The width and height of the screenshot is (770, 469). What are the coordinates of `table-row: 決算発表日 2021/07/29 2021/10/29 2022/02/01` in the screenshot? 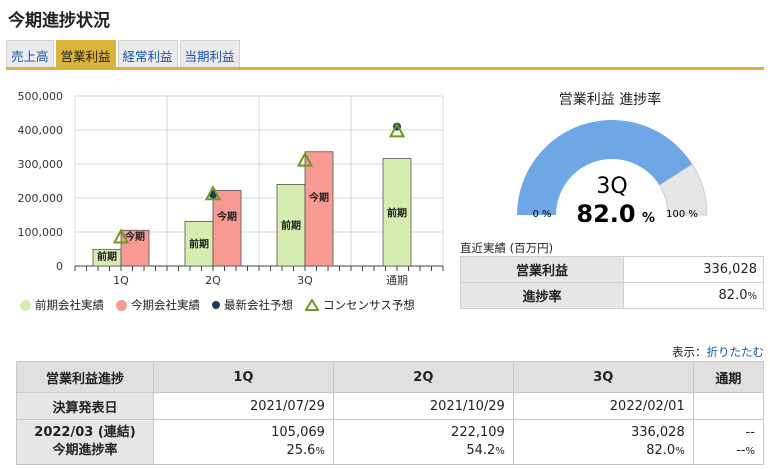 It's located at (390, 406).